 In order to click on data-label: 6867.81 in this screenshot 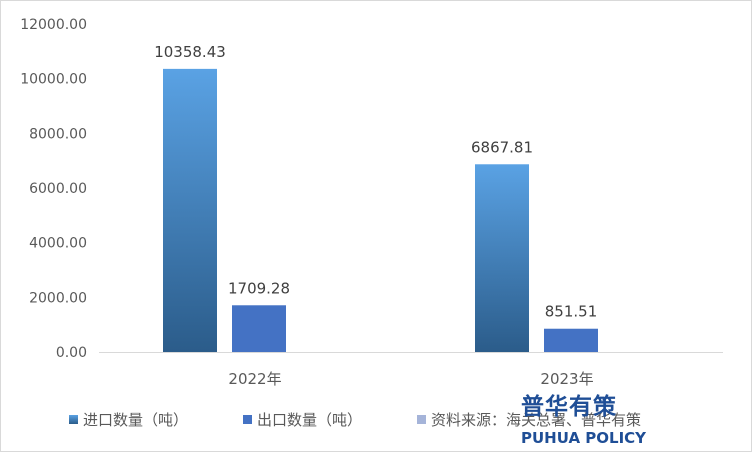, I will do `click(502, 147)`.